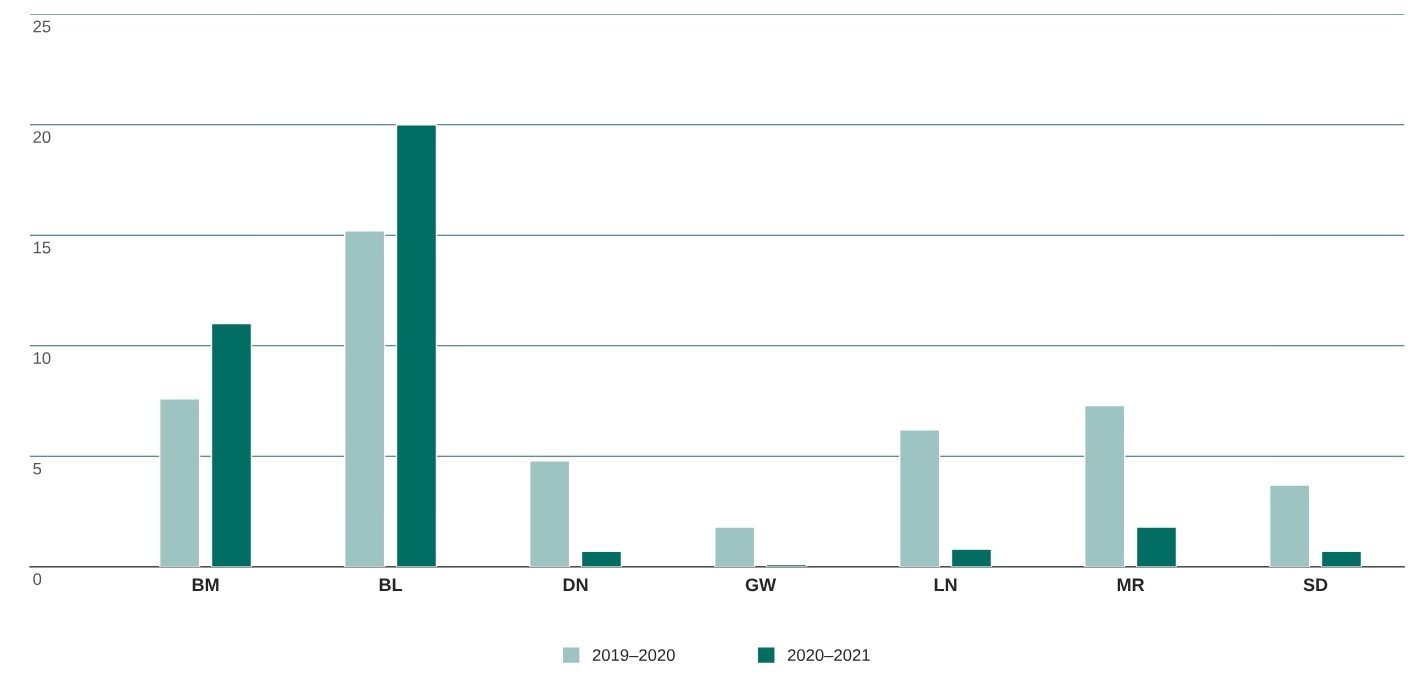  Describe the element at coordinates (42, 137) in the screenshot. I see `y-tick-label: 20` at that location.